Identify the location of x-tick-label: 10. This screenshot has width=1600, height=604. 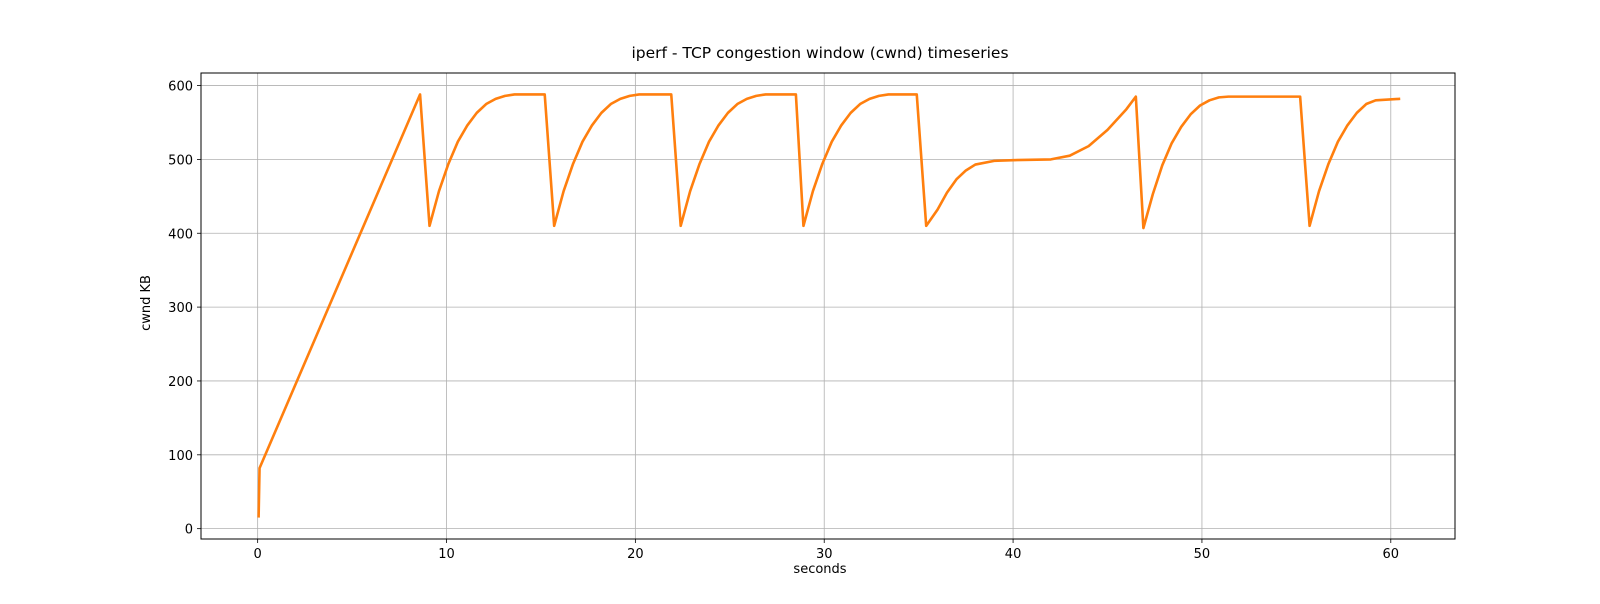
(446, 554).